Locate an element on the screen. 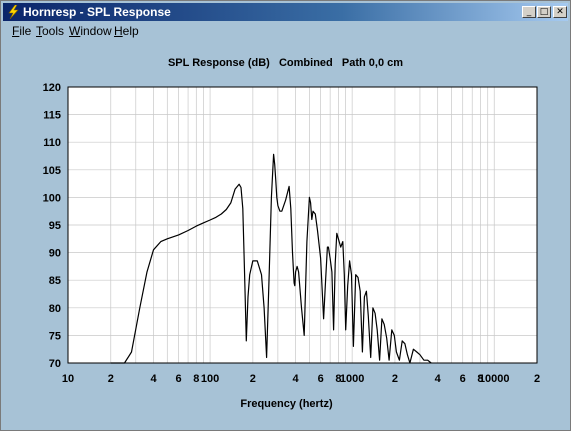 The image size is (571, 432). close-button: ✕ is located at coordinates (560, 12).